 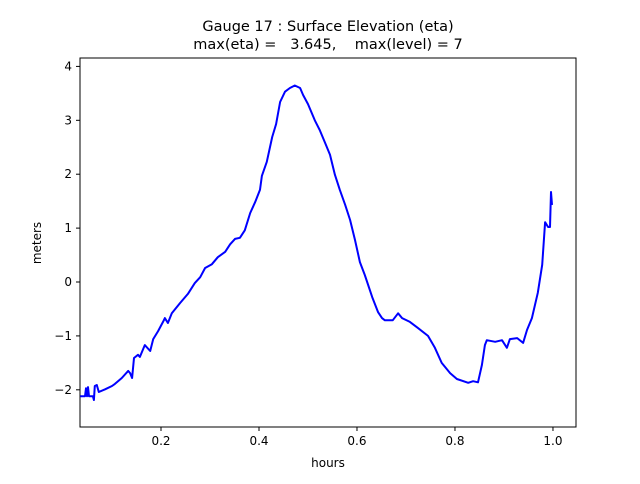 What do you see at coordinates (37, 243) in the screenshot?
I see `y-axis-label: meters` at bounding box center [37, 243].